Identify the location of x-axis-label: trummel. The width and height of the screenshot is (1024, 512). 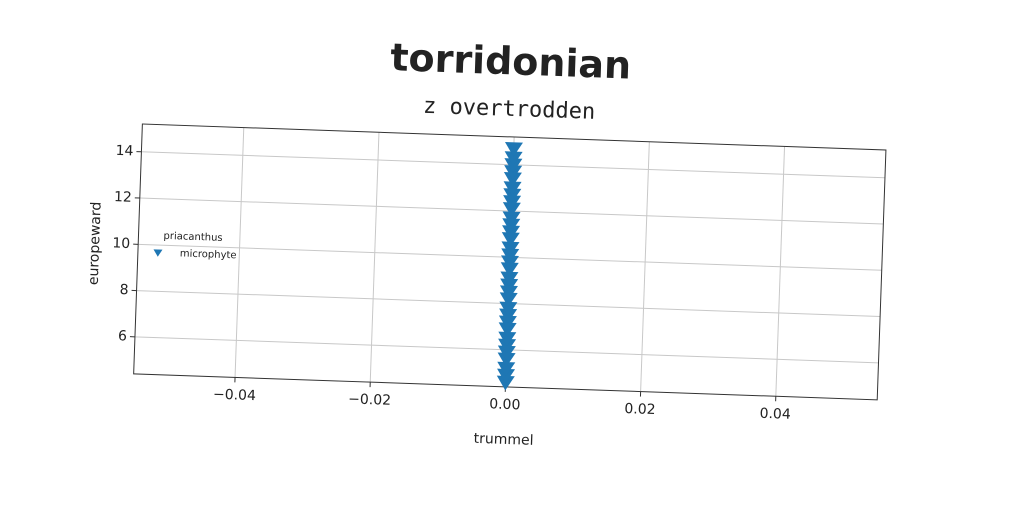
(503, 440).